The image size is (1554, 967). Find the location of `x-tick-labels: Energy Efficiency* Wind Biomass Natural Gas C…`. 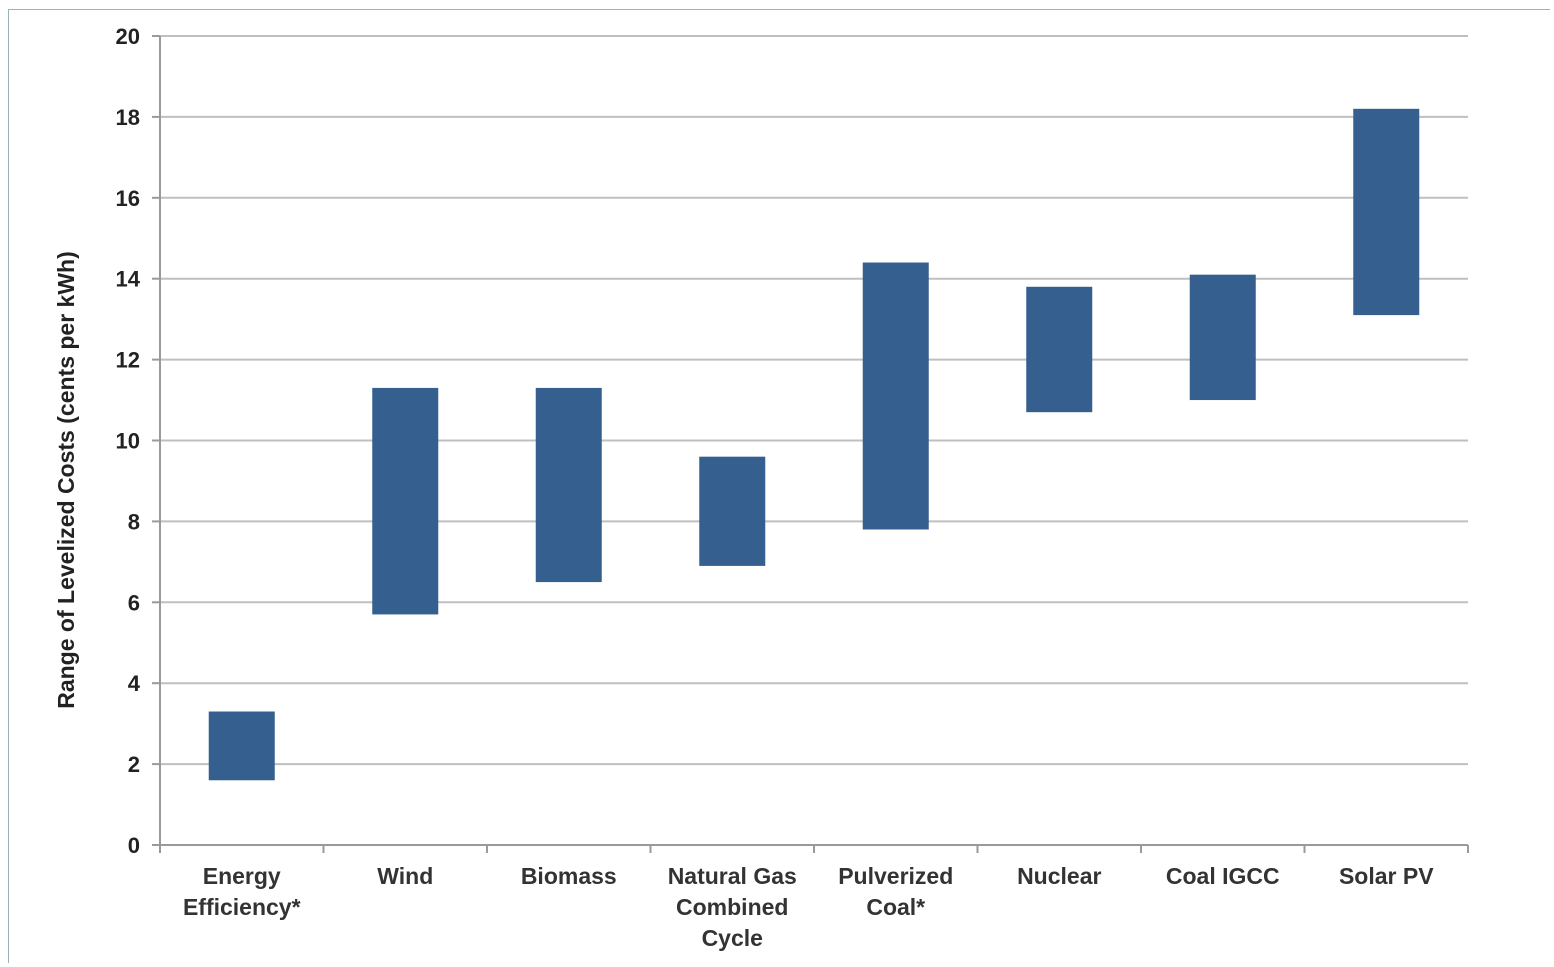

x-tick-labels: Energy Efficiency* Wind Biomass Natural Gas C… is located at coordinates (808, 907).